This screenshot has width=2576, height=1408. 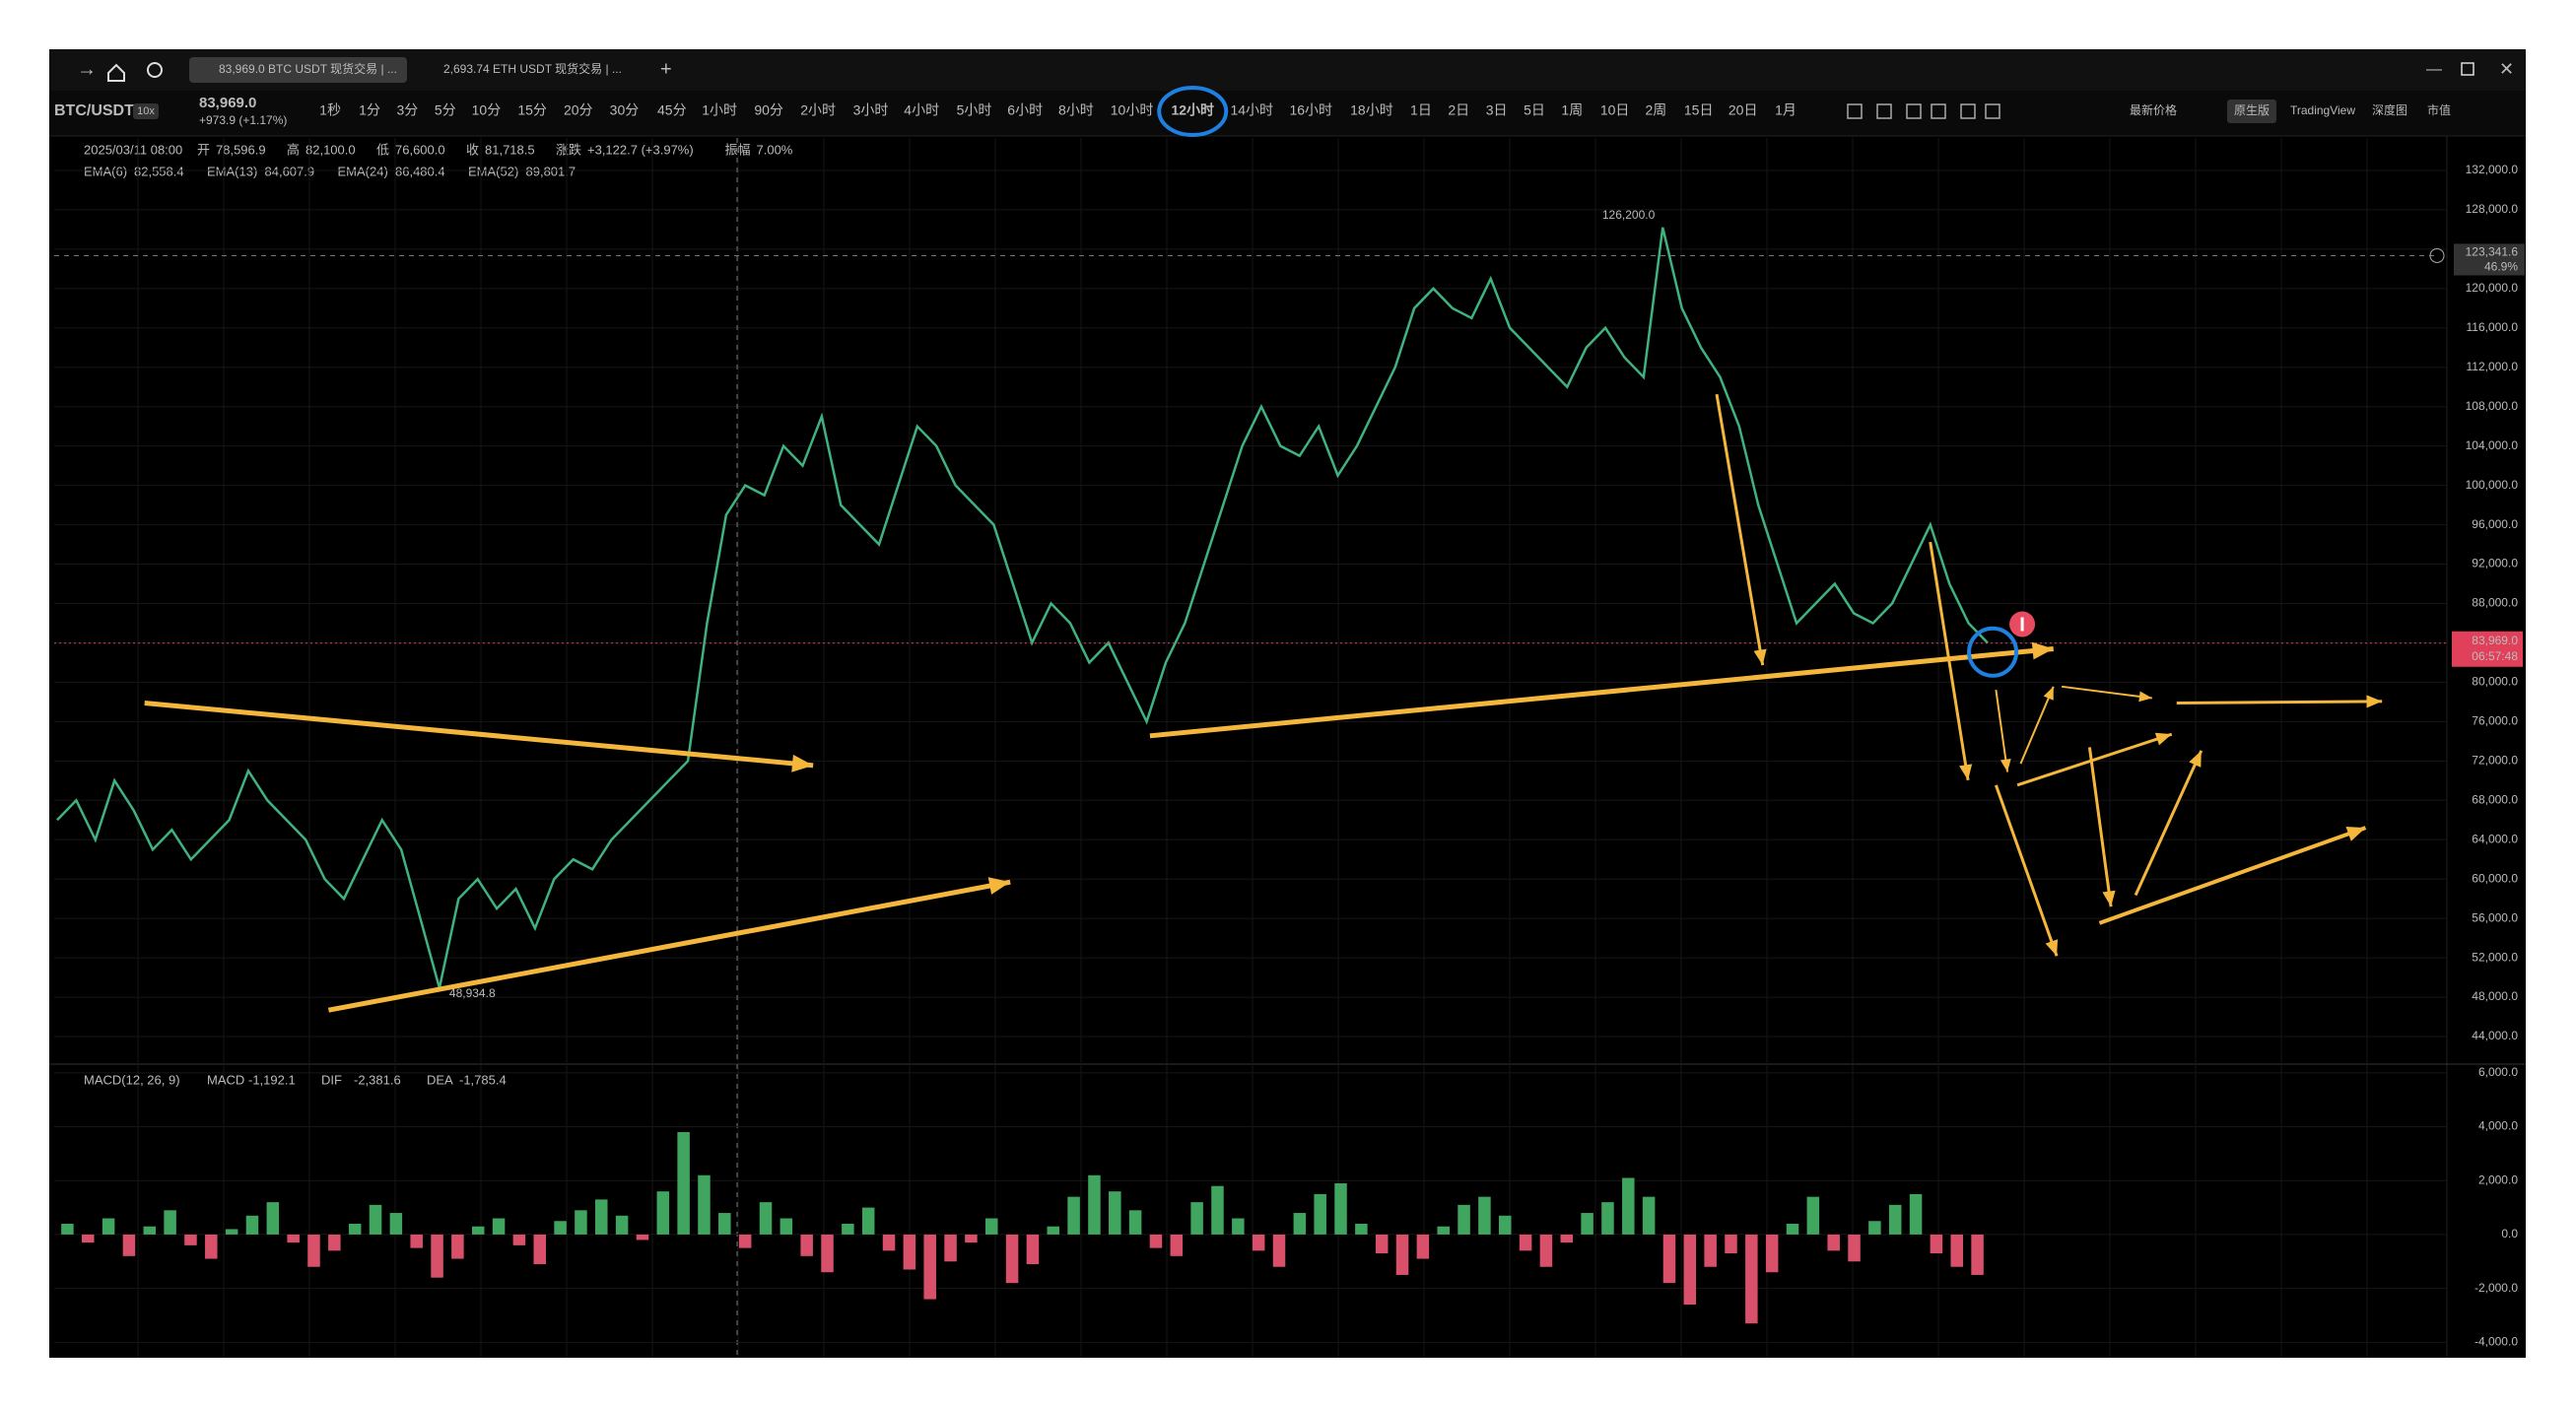 What do you see at coordinates (369, 110) in the screenshot?
I see `interval-option: 1分` at bounding box center [369, 110].